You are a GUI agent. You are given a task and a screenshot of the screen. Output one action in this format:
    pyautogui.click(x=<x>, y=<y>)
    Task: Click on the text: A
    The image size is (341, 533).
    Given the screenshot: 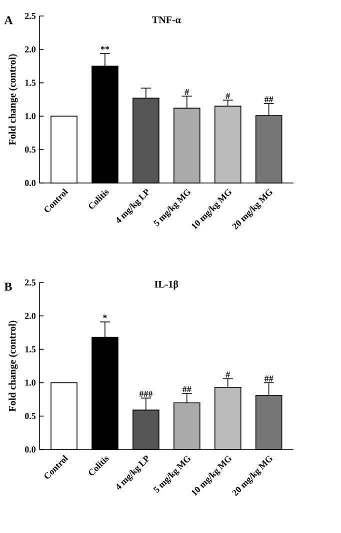 What is the action you would take?
    pyautogui.click(x=8, y=20)
    